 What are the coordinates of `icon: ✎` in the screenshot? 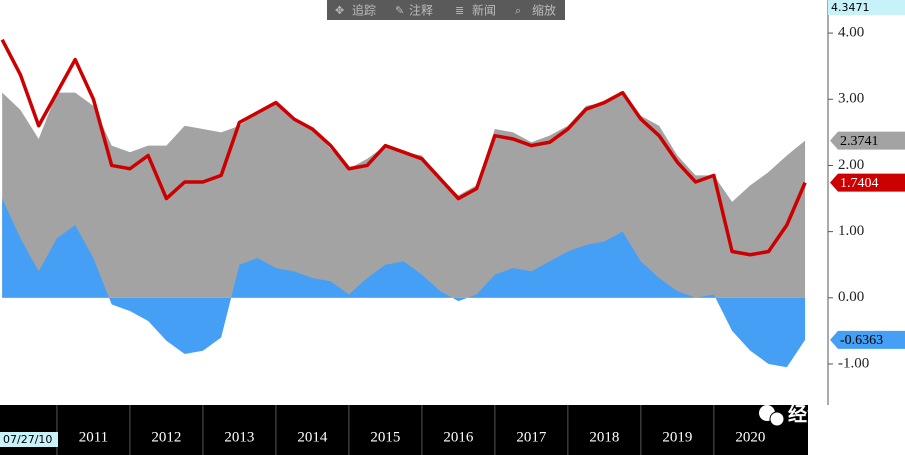 It's located at (399, 10).